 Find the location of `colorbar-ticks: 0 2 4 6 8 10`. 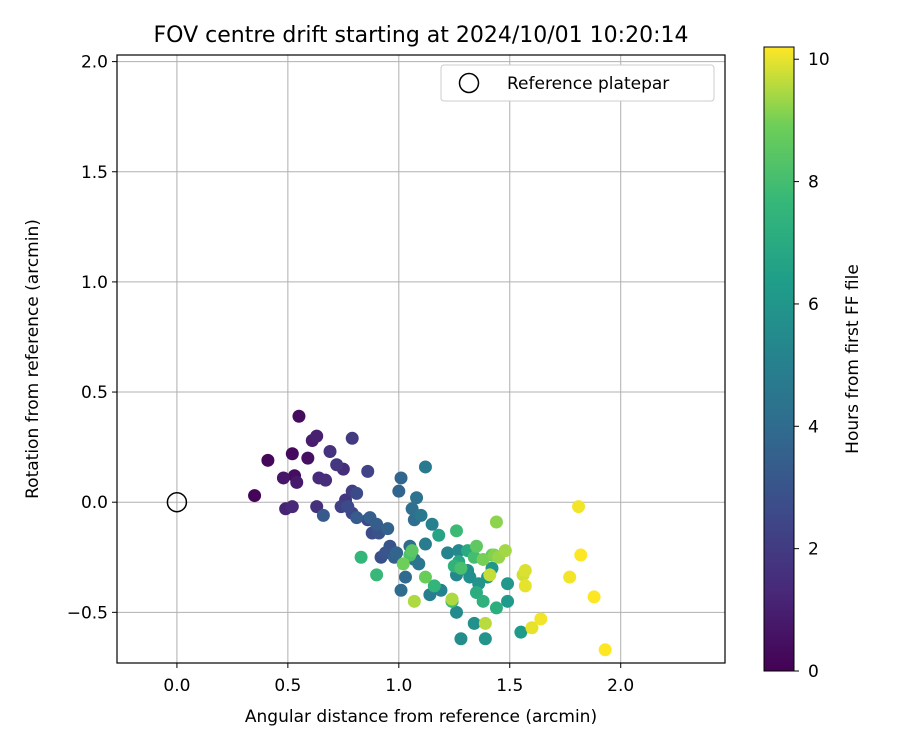

colorbar-ticks: 0 2 4 6 8 10 is located at coordinates (812, 366).